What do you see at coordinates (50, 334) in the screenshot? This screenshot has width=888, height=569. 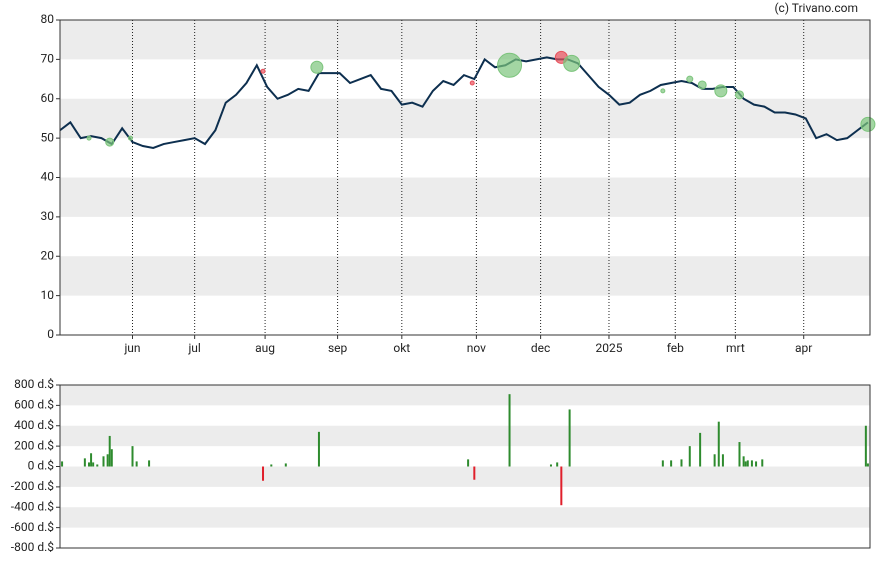 I see `y-tick-label: 0` at bounding box center [50, 334].